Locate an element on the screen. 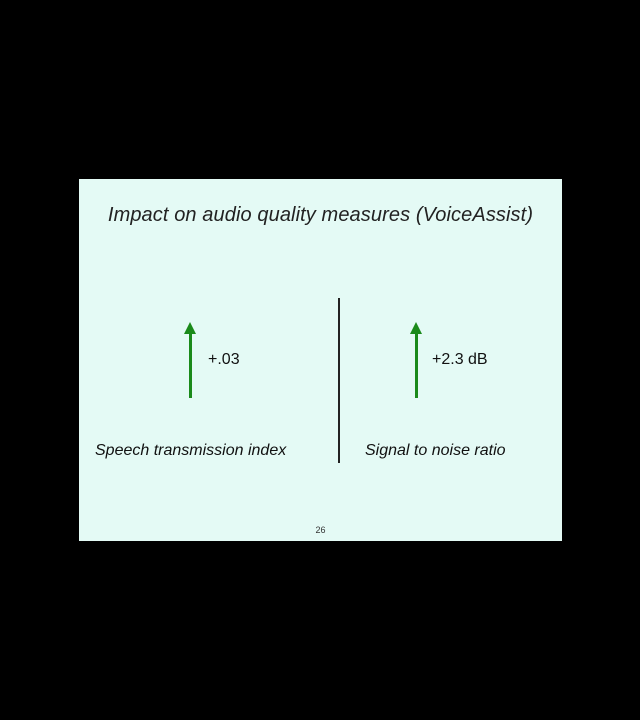 This screenshot has height=720, width=640. metric-label: Speech transmission index is located at coordinates (191, 450).